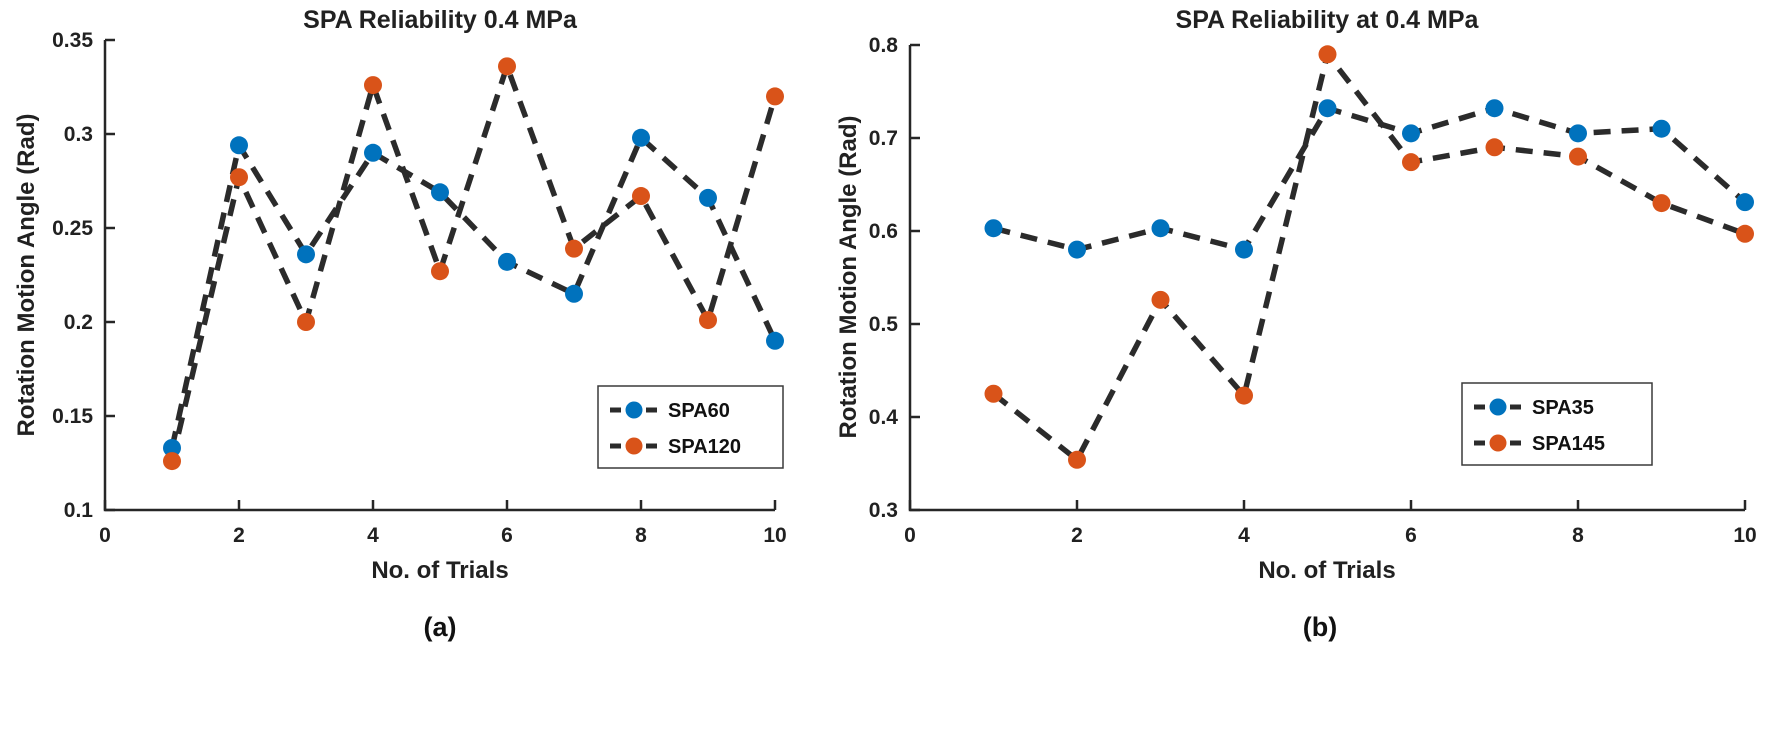 The image size is (1770, 732). Describe the element at coordinates (26, 274) in the screenshot. I see `chart-a-ylabel: Rotation Motion Angle (Rad)` at that location.